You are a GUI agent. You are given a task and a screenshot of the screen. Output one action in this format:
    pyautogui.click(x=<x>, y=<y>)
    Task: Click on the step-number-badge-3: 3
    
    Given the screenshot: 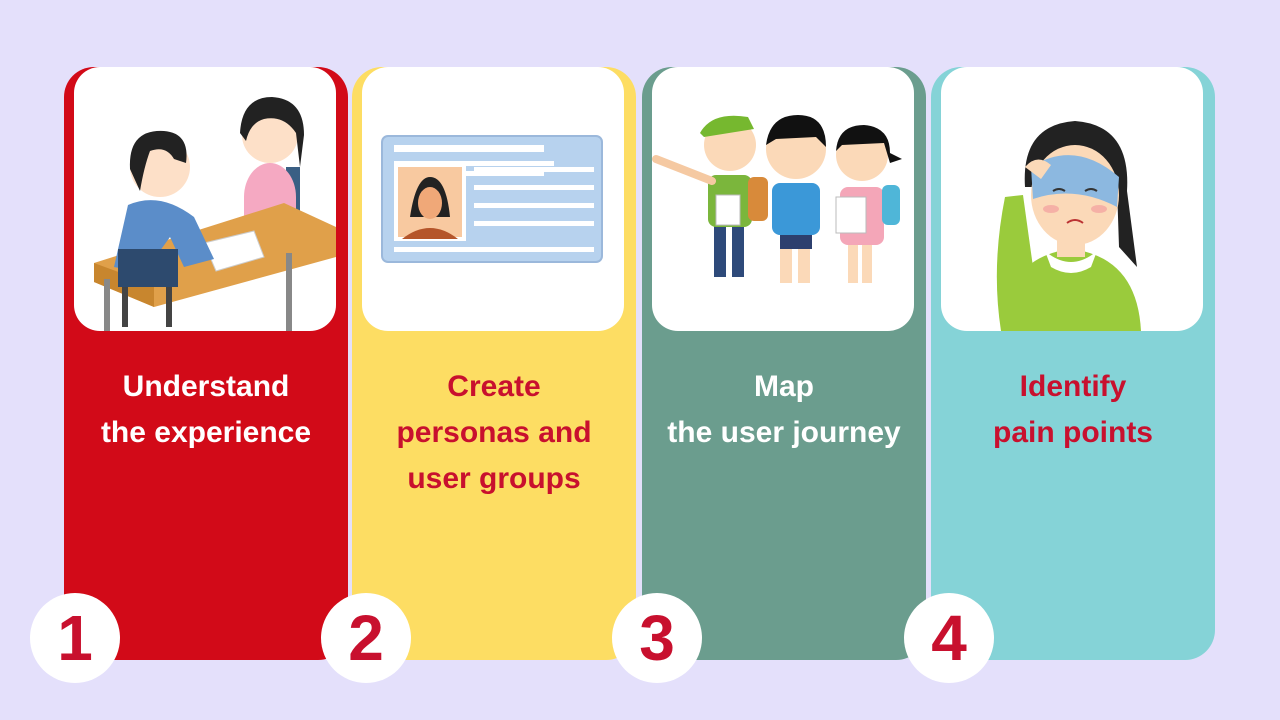 What is the action you would take?
    pyautogui.click(x=657, y=638)
    